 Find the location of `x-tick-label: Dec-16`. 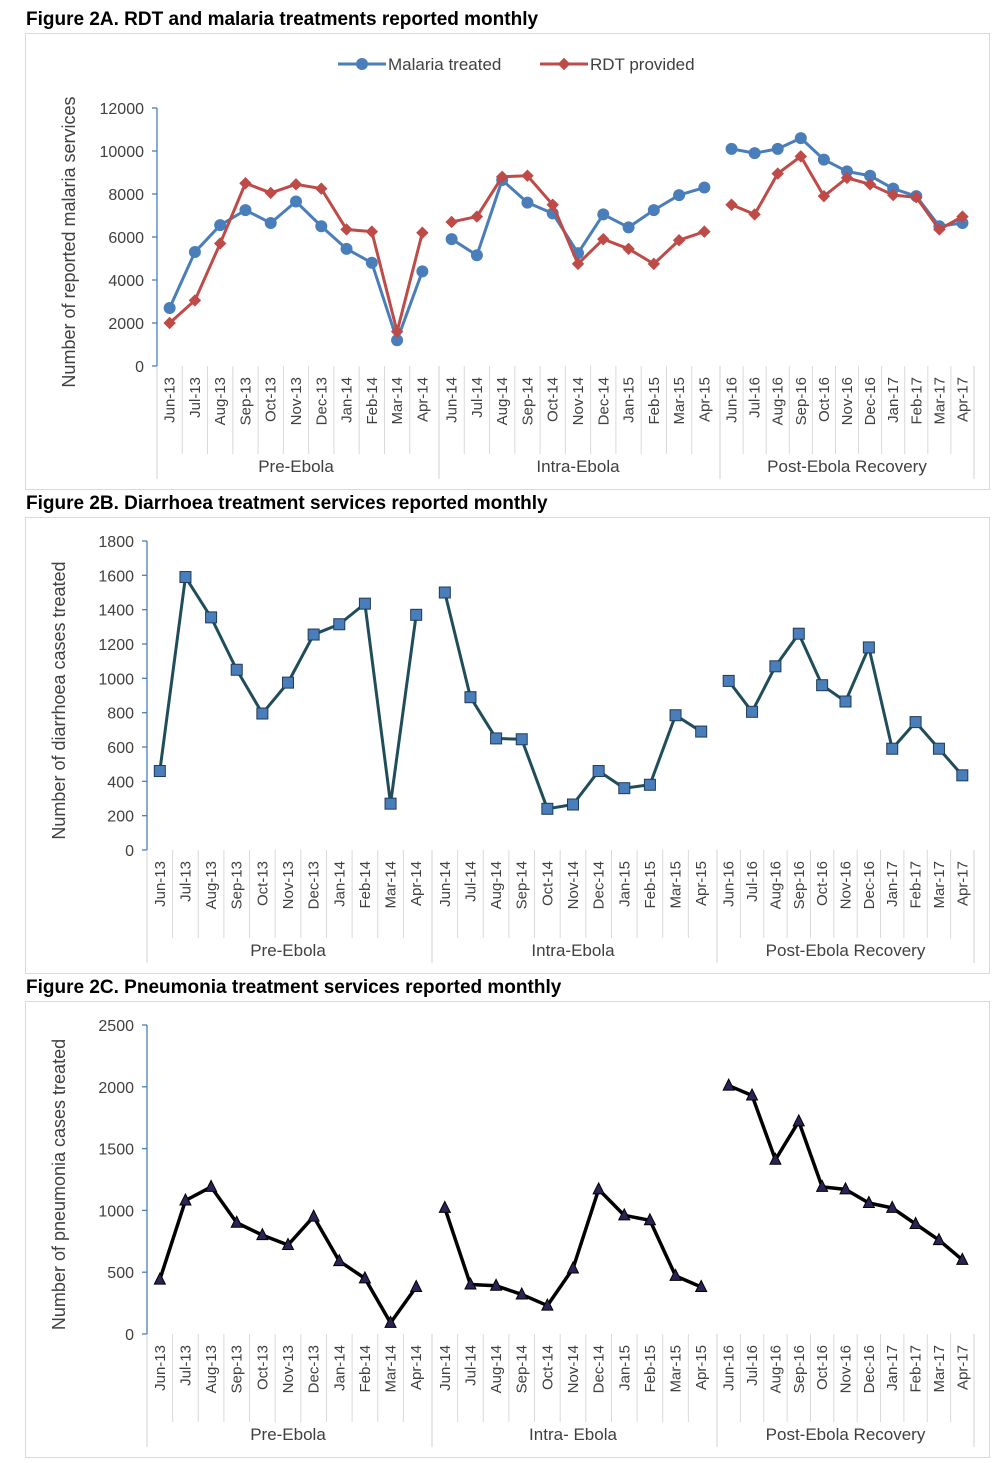

x-tick-label: Dec-16 is located at coordinates (869, 885).